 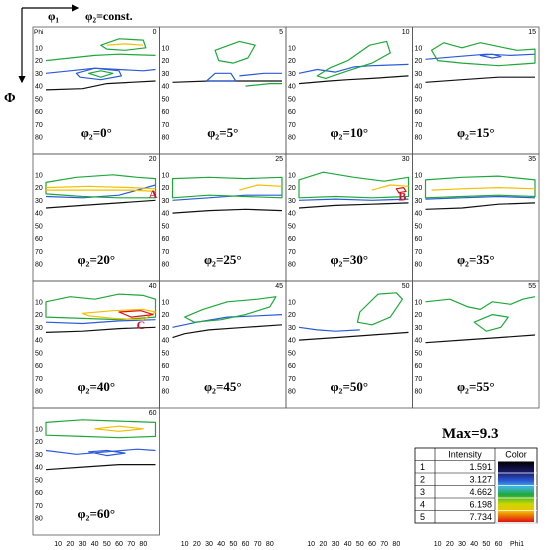 I want to click on legend-intensity: 1.591, so click(x=480, y=467).